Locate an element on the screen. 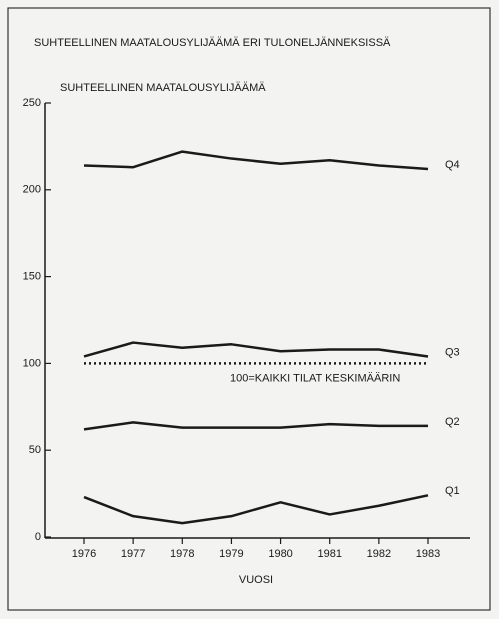 Image resolution: width=499 pixels, height=619 pixels. x-tick-label: 1978 is located at coordinates (182, 554).